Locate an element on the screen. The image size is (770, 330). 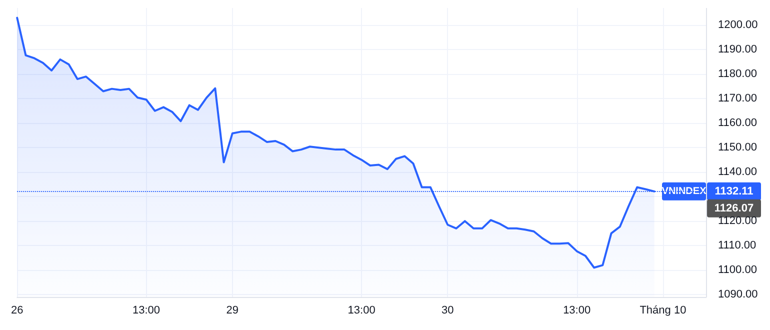
y-tick-label: 1110.00 is located at coordinates (737, 246).